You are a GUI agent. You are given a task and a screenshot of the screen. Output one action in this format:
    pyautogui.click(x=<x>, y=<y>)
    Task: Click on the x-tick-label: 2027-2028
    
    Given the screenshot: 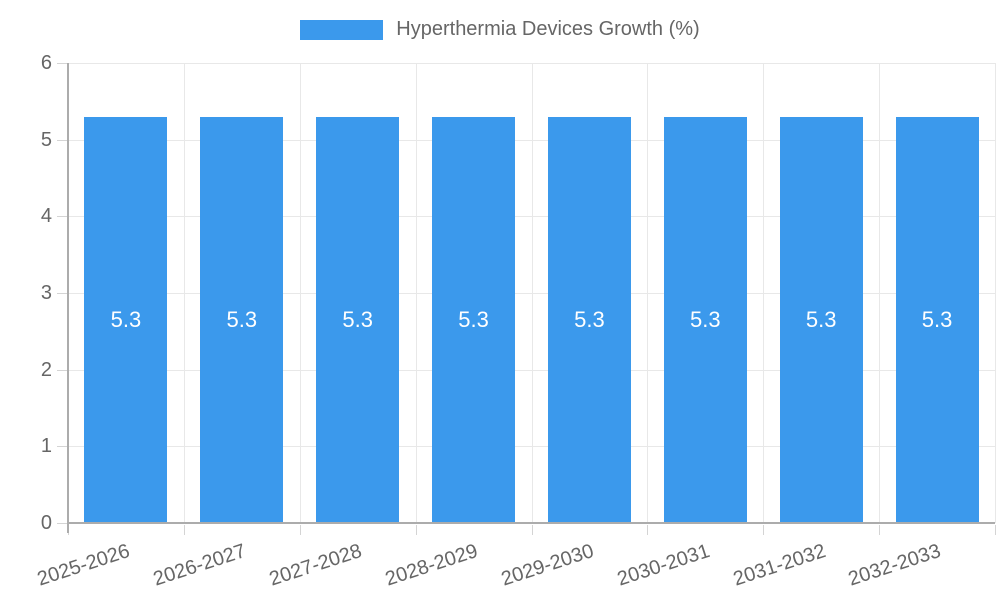 What is the action you would take?
    pyautogui.click(x=315, y=565)
    